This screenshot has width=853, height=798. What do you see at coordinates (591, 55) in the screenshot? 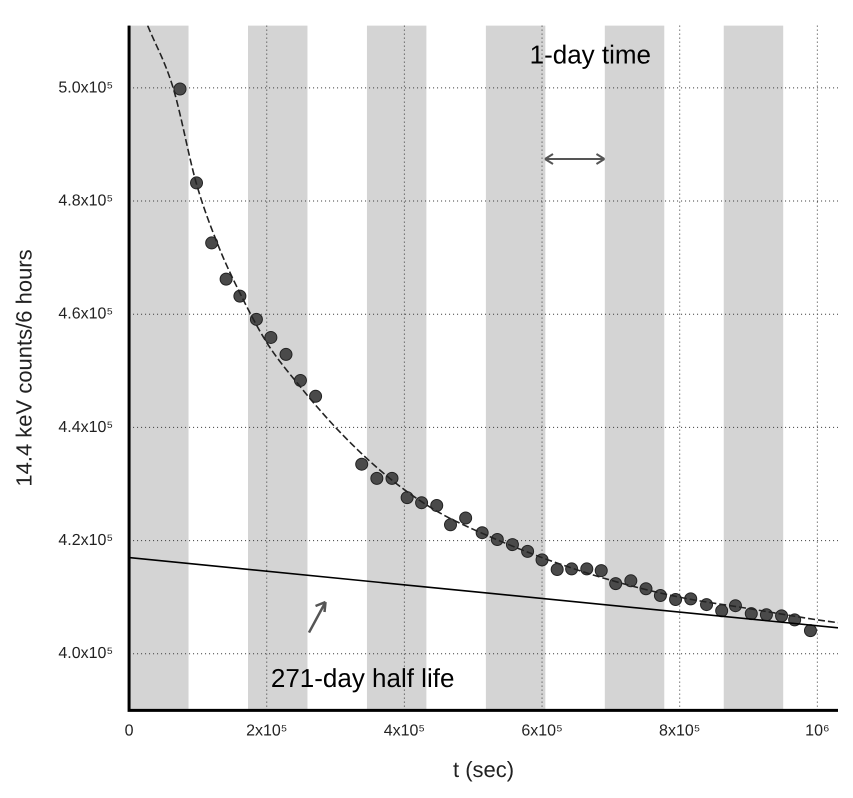
I see `annotation: 1-day time` at bounding box center [591, 55].